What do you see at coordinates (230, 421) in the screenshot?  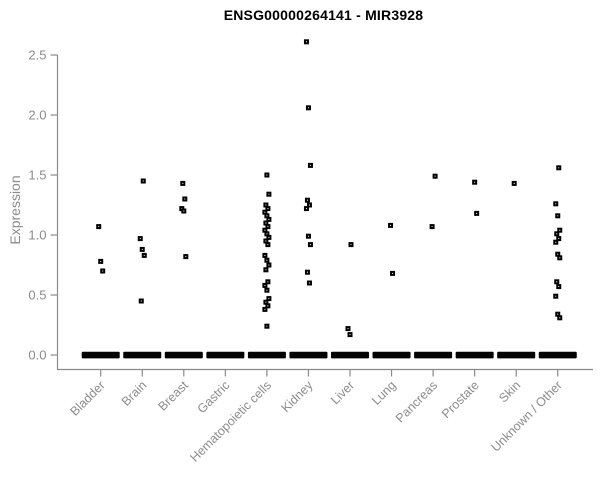 I see `x-tick-label: Hematopoietic cells` at bounding box center [230, 421].